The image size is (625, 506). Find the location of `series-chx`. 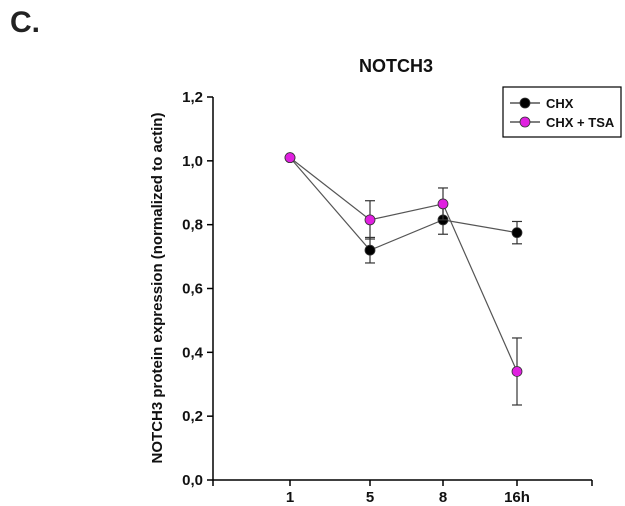

series-chx is located at coordinates (403, 208).